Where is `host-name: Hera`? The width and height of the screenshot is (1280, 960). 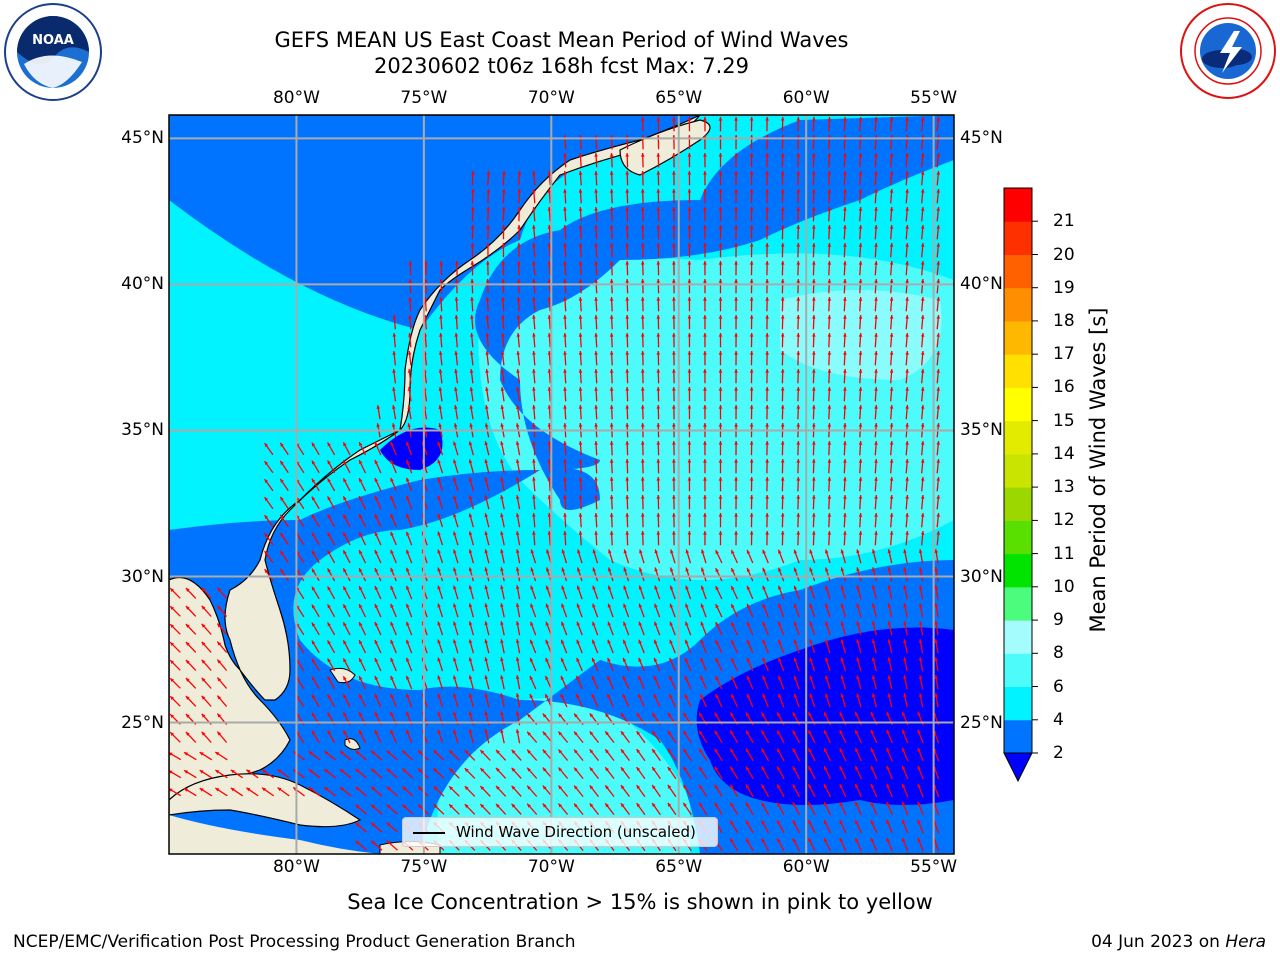 host-name: Hera is located at coordinates (1245, 942).